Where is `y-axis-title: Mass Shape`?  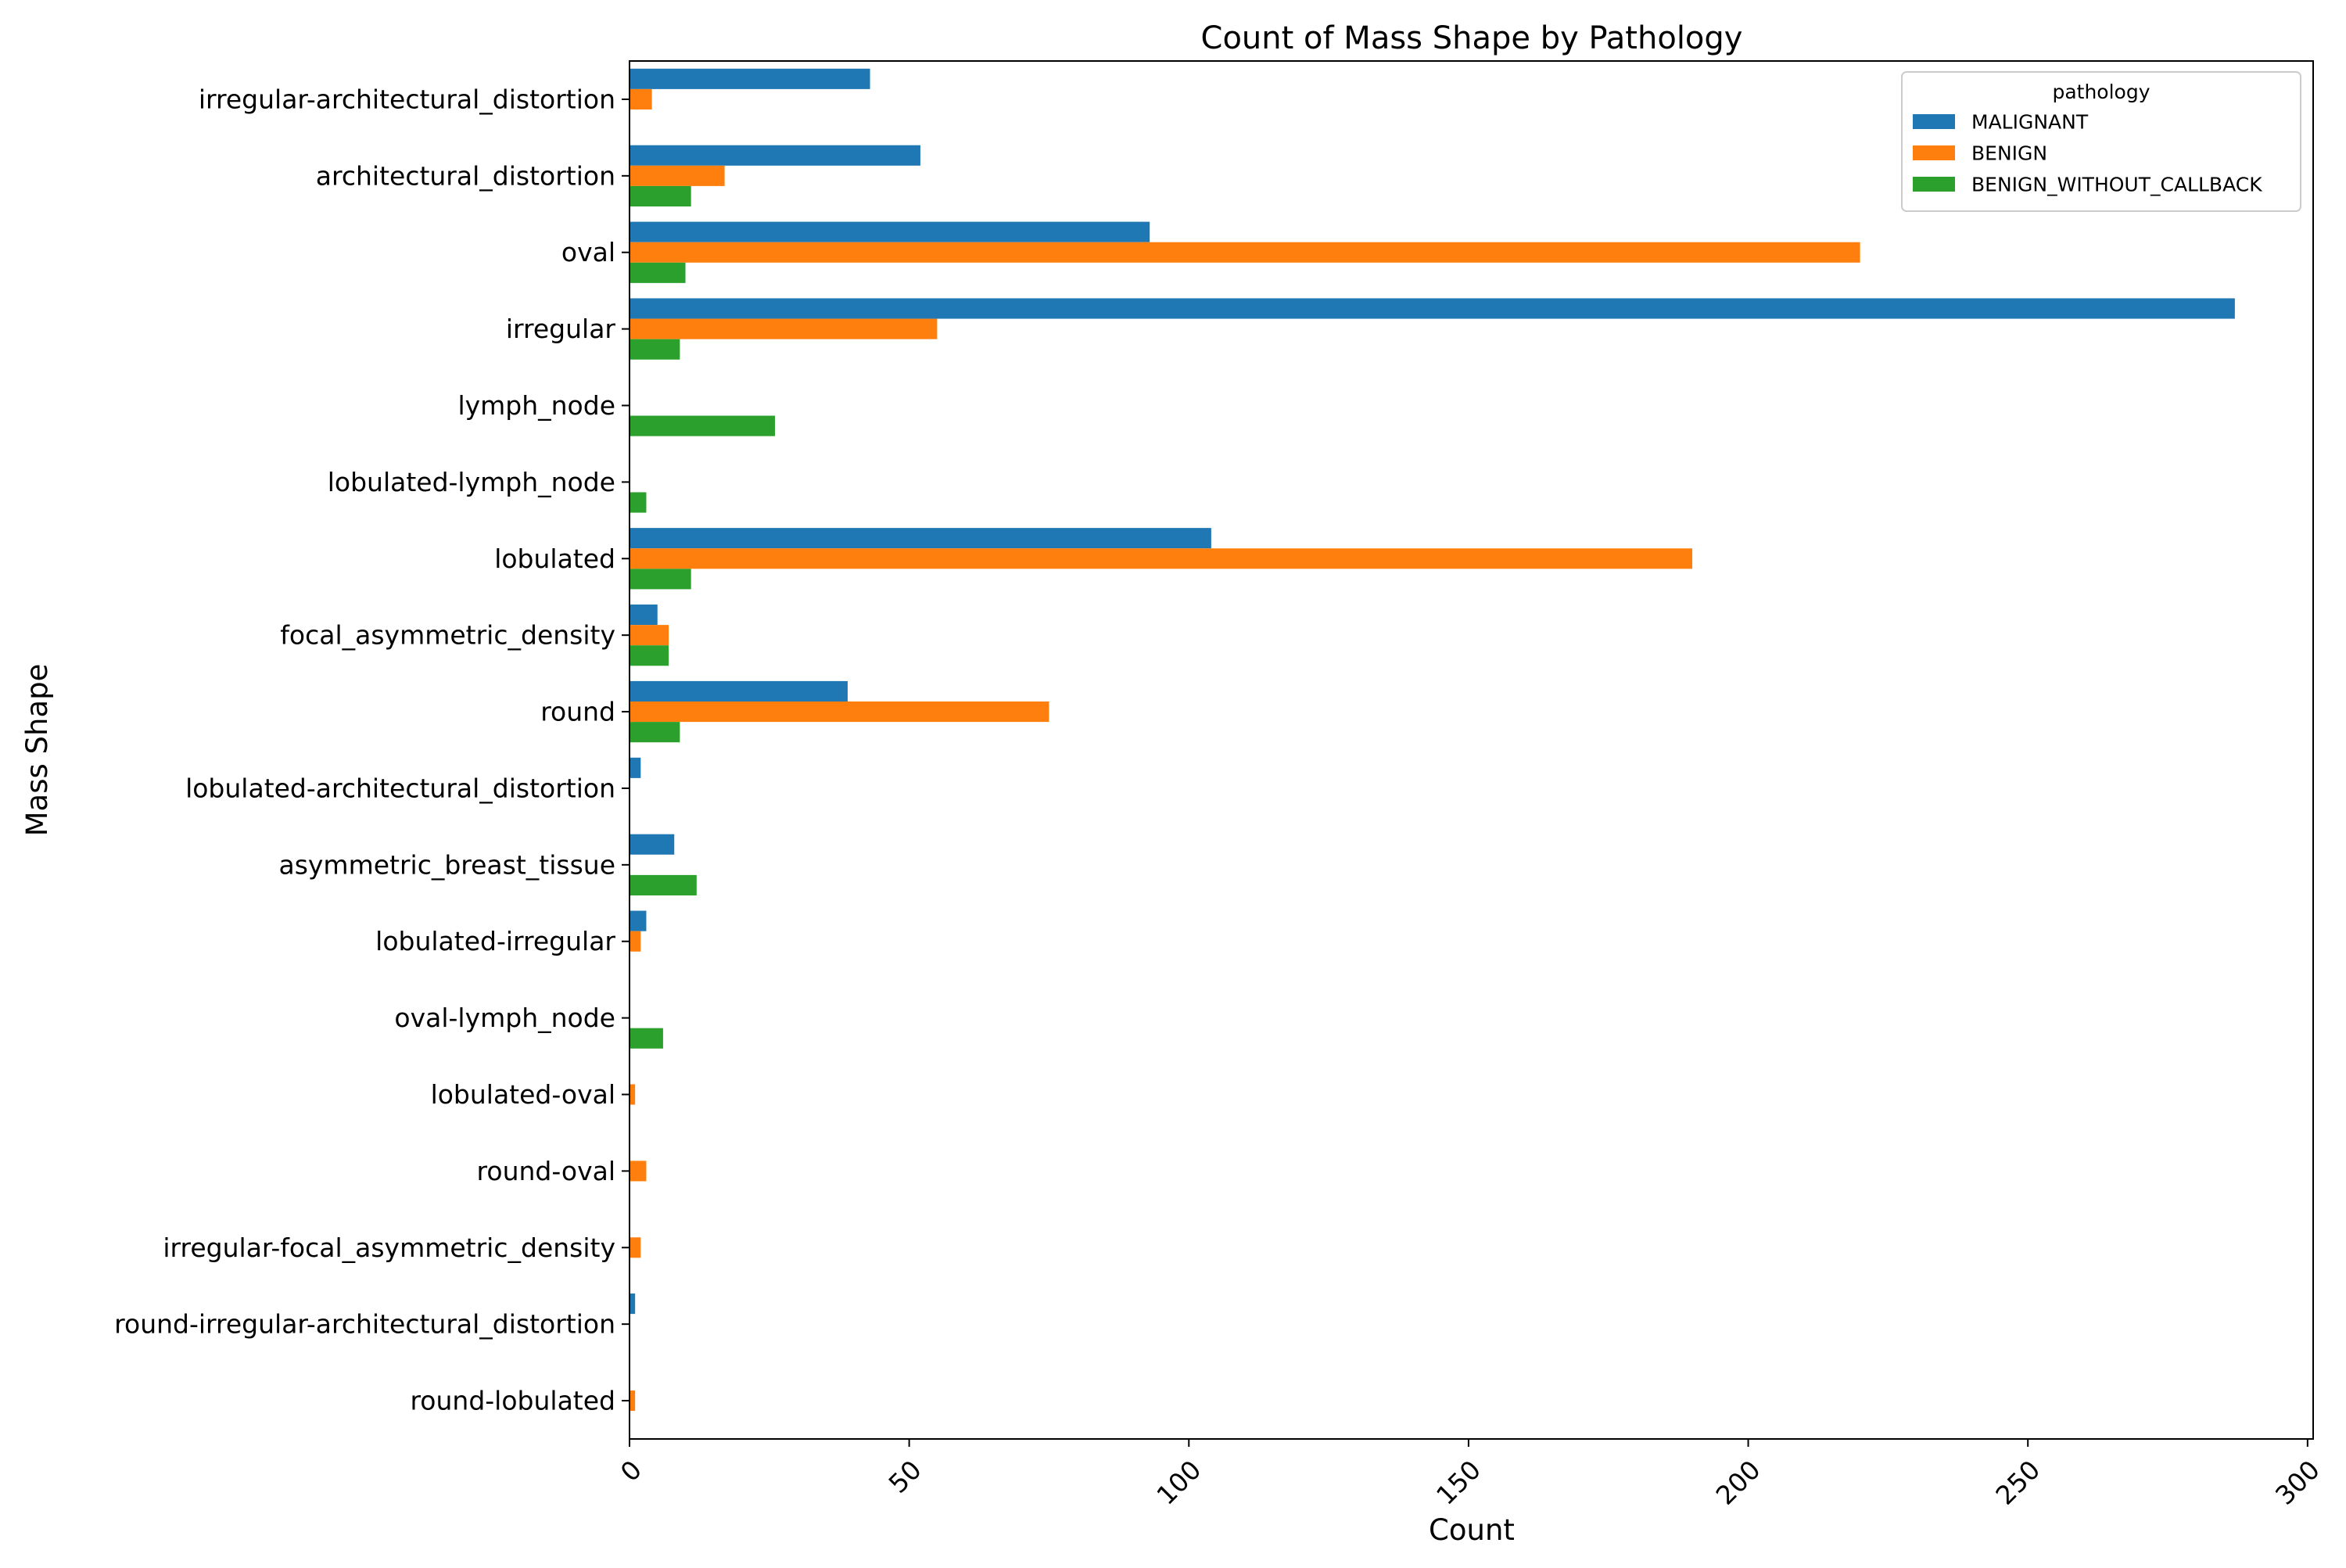
y-axis-title: Mass Shape is located at coordinates (37, 750).